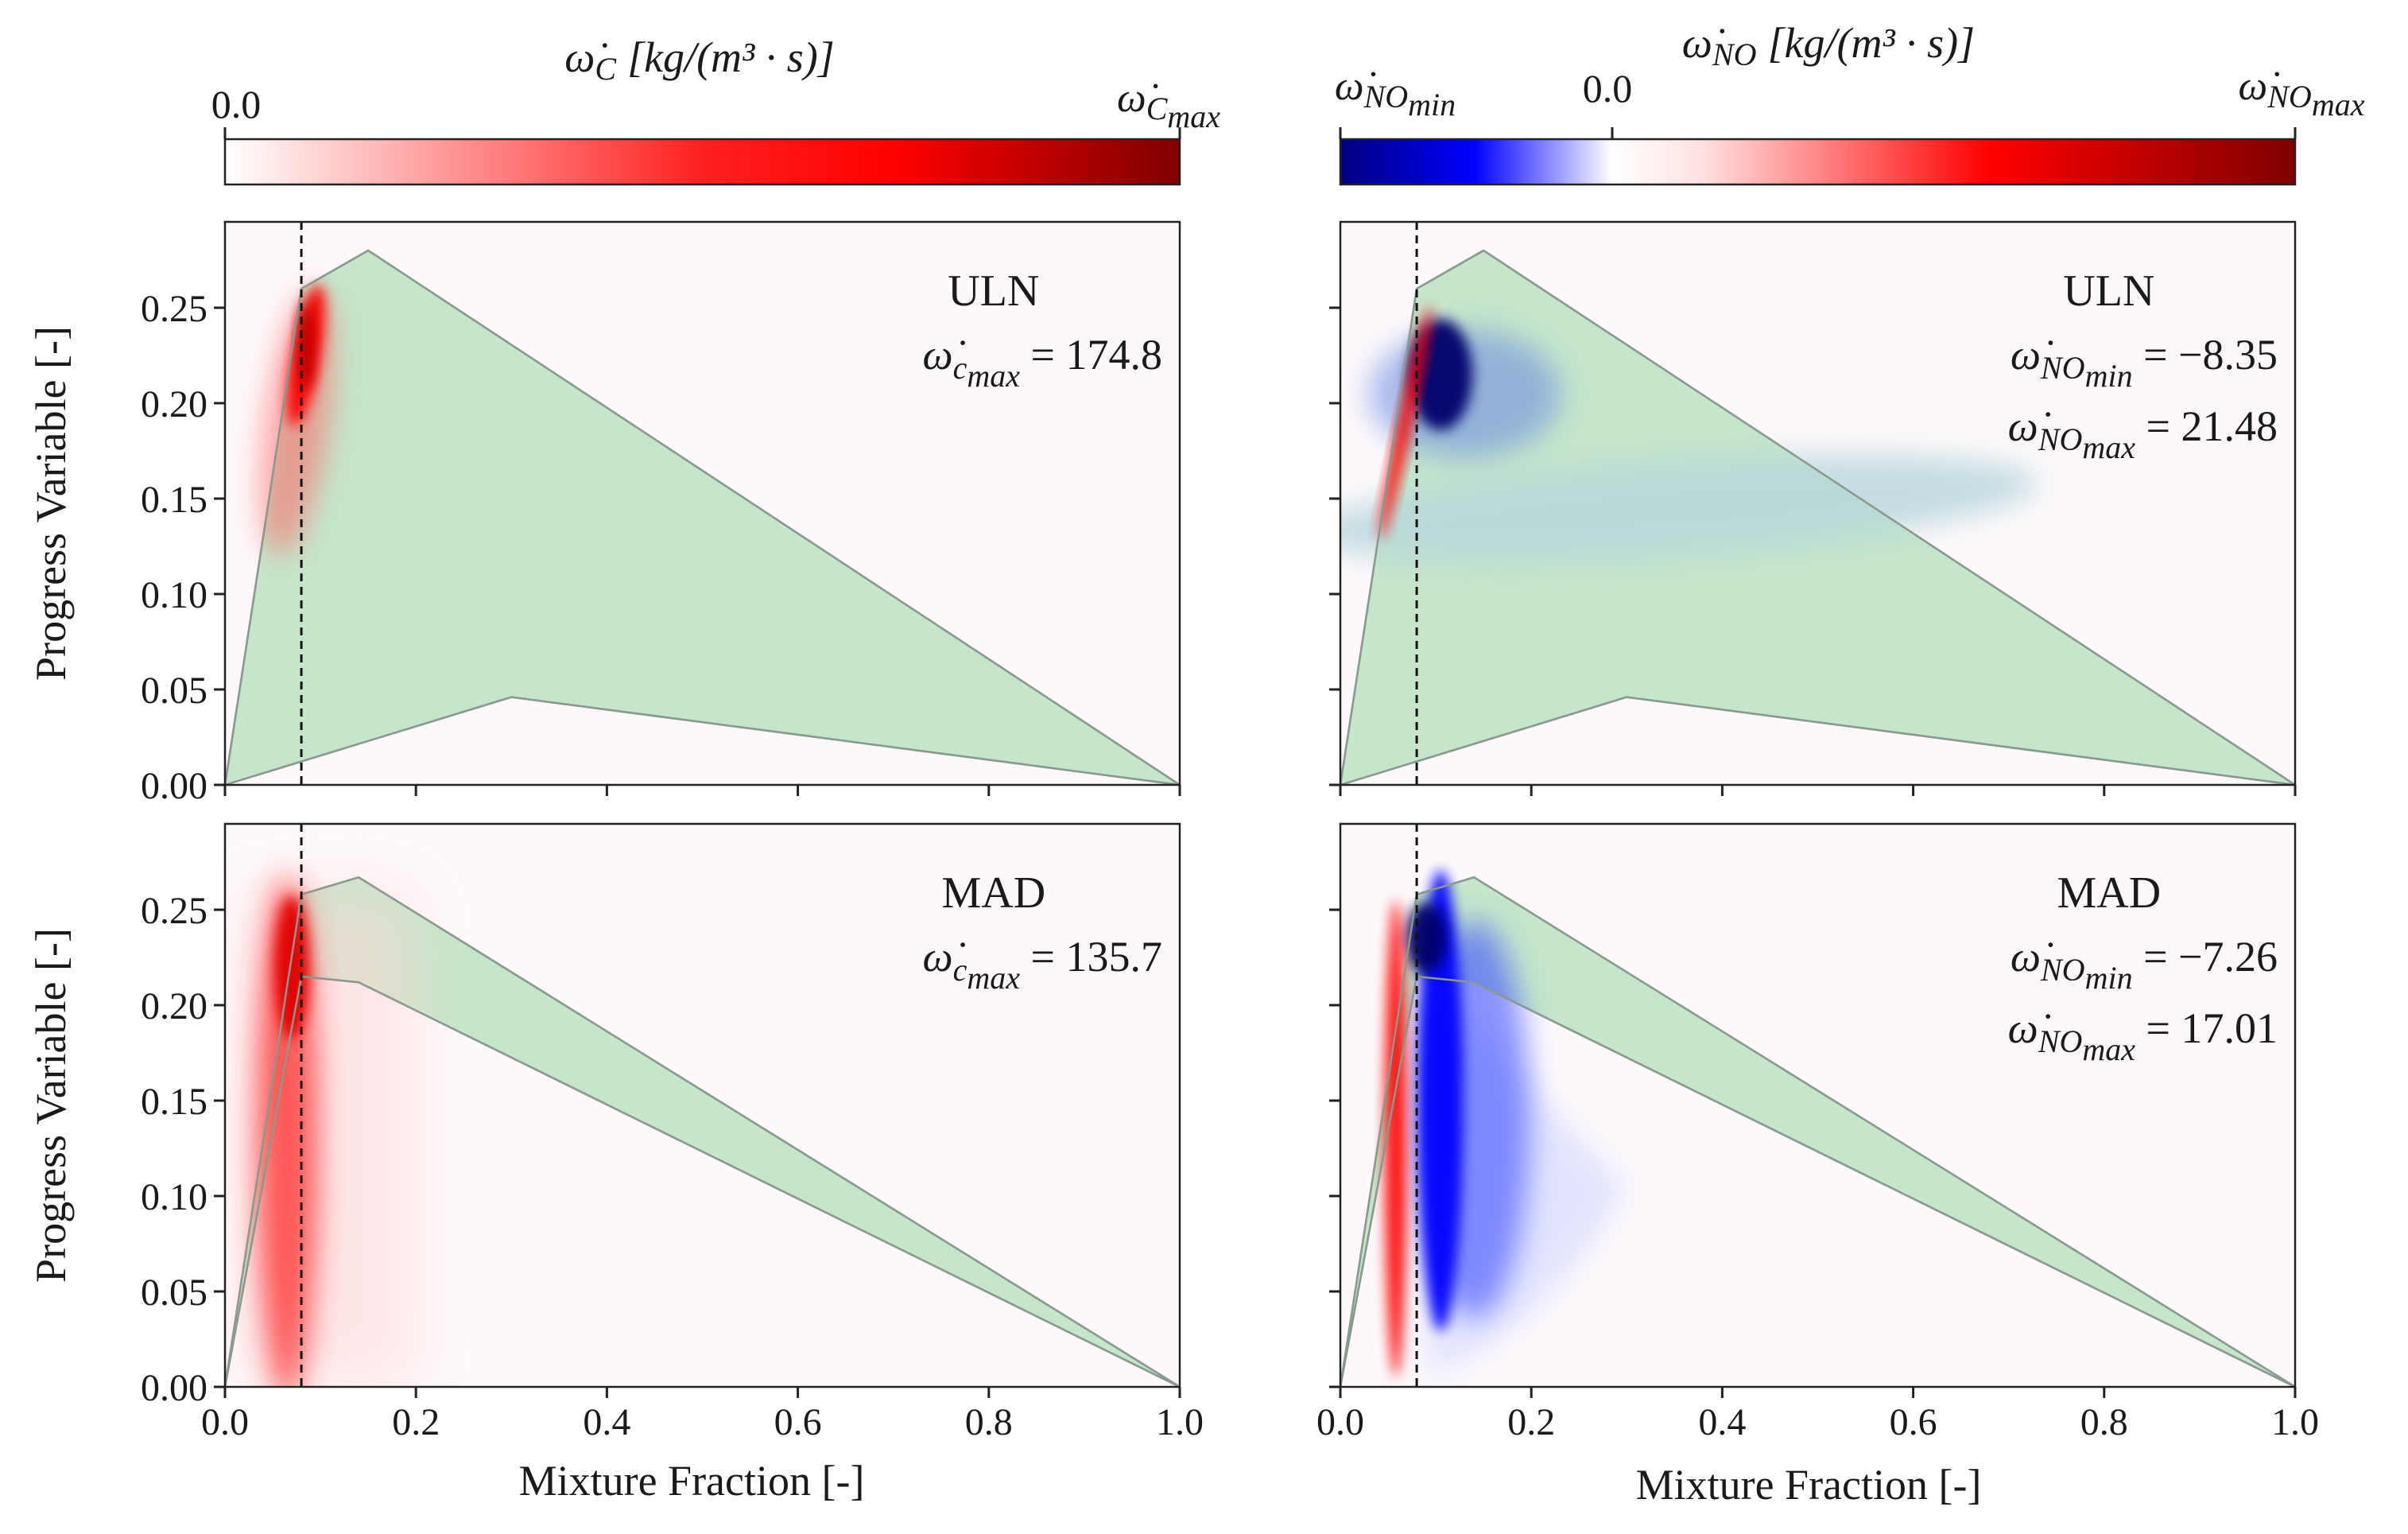  I want to click on max-value-annotation: ω̇NOmax = 21.48, so click(2143, 433).